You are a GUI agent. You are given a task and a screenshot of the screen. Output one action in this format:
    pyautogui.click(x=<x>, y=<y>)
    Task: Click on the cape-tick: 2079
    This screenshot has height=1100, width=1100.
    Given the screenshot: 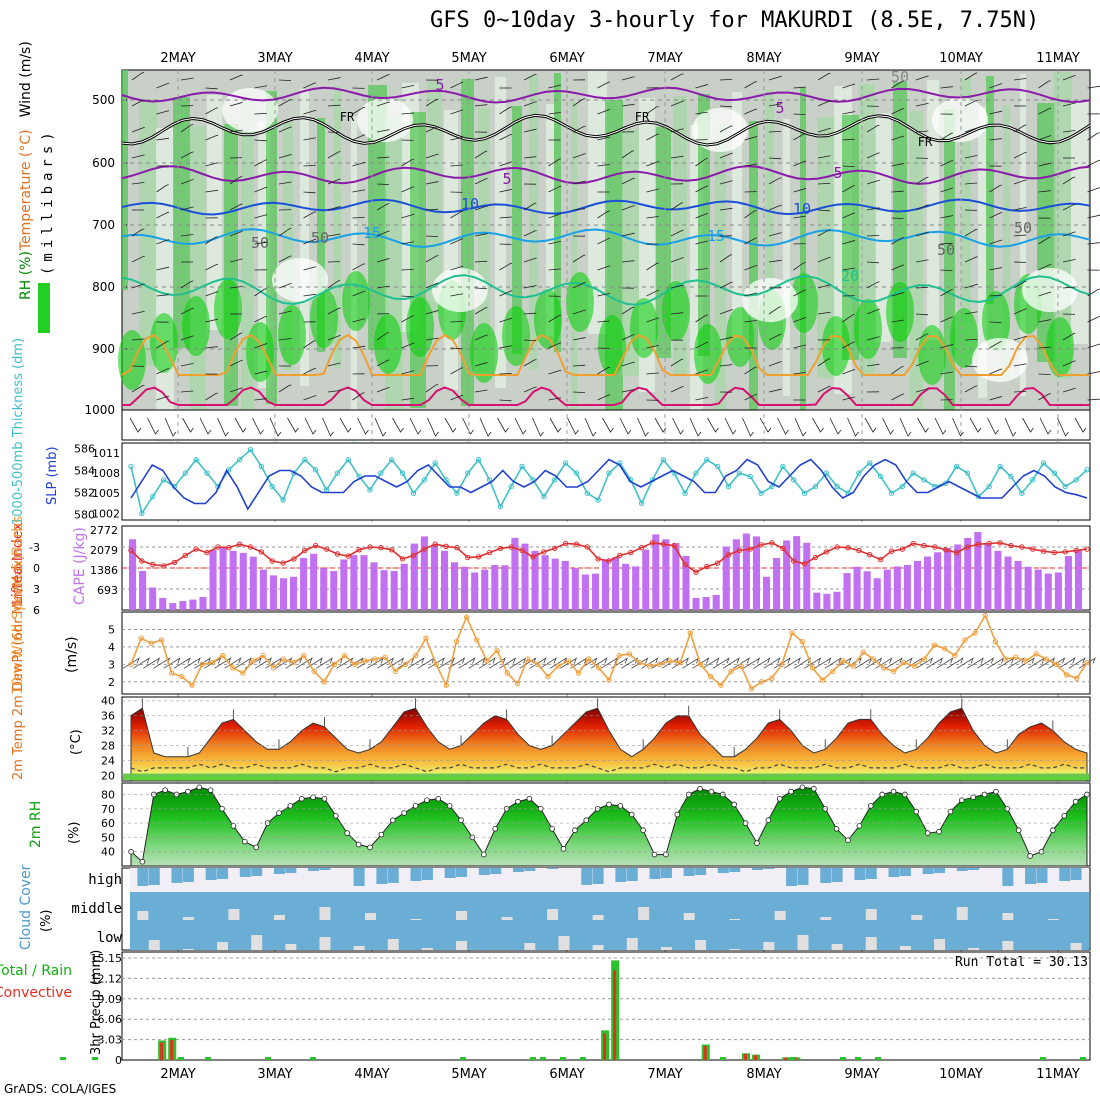 What is the action you would take?
    pyautogui.click(x=104, y=550)
    